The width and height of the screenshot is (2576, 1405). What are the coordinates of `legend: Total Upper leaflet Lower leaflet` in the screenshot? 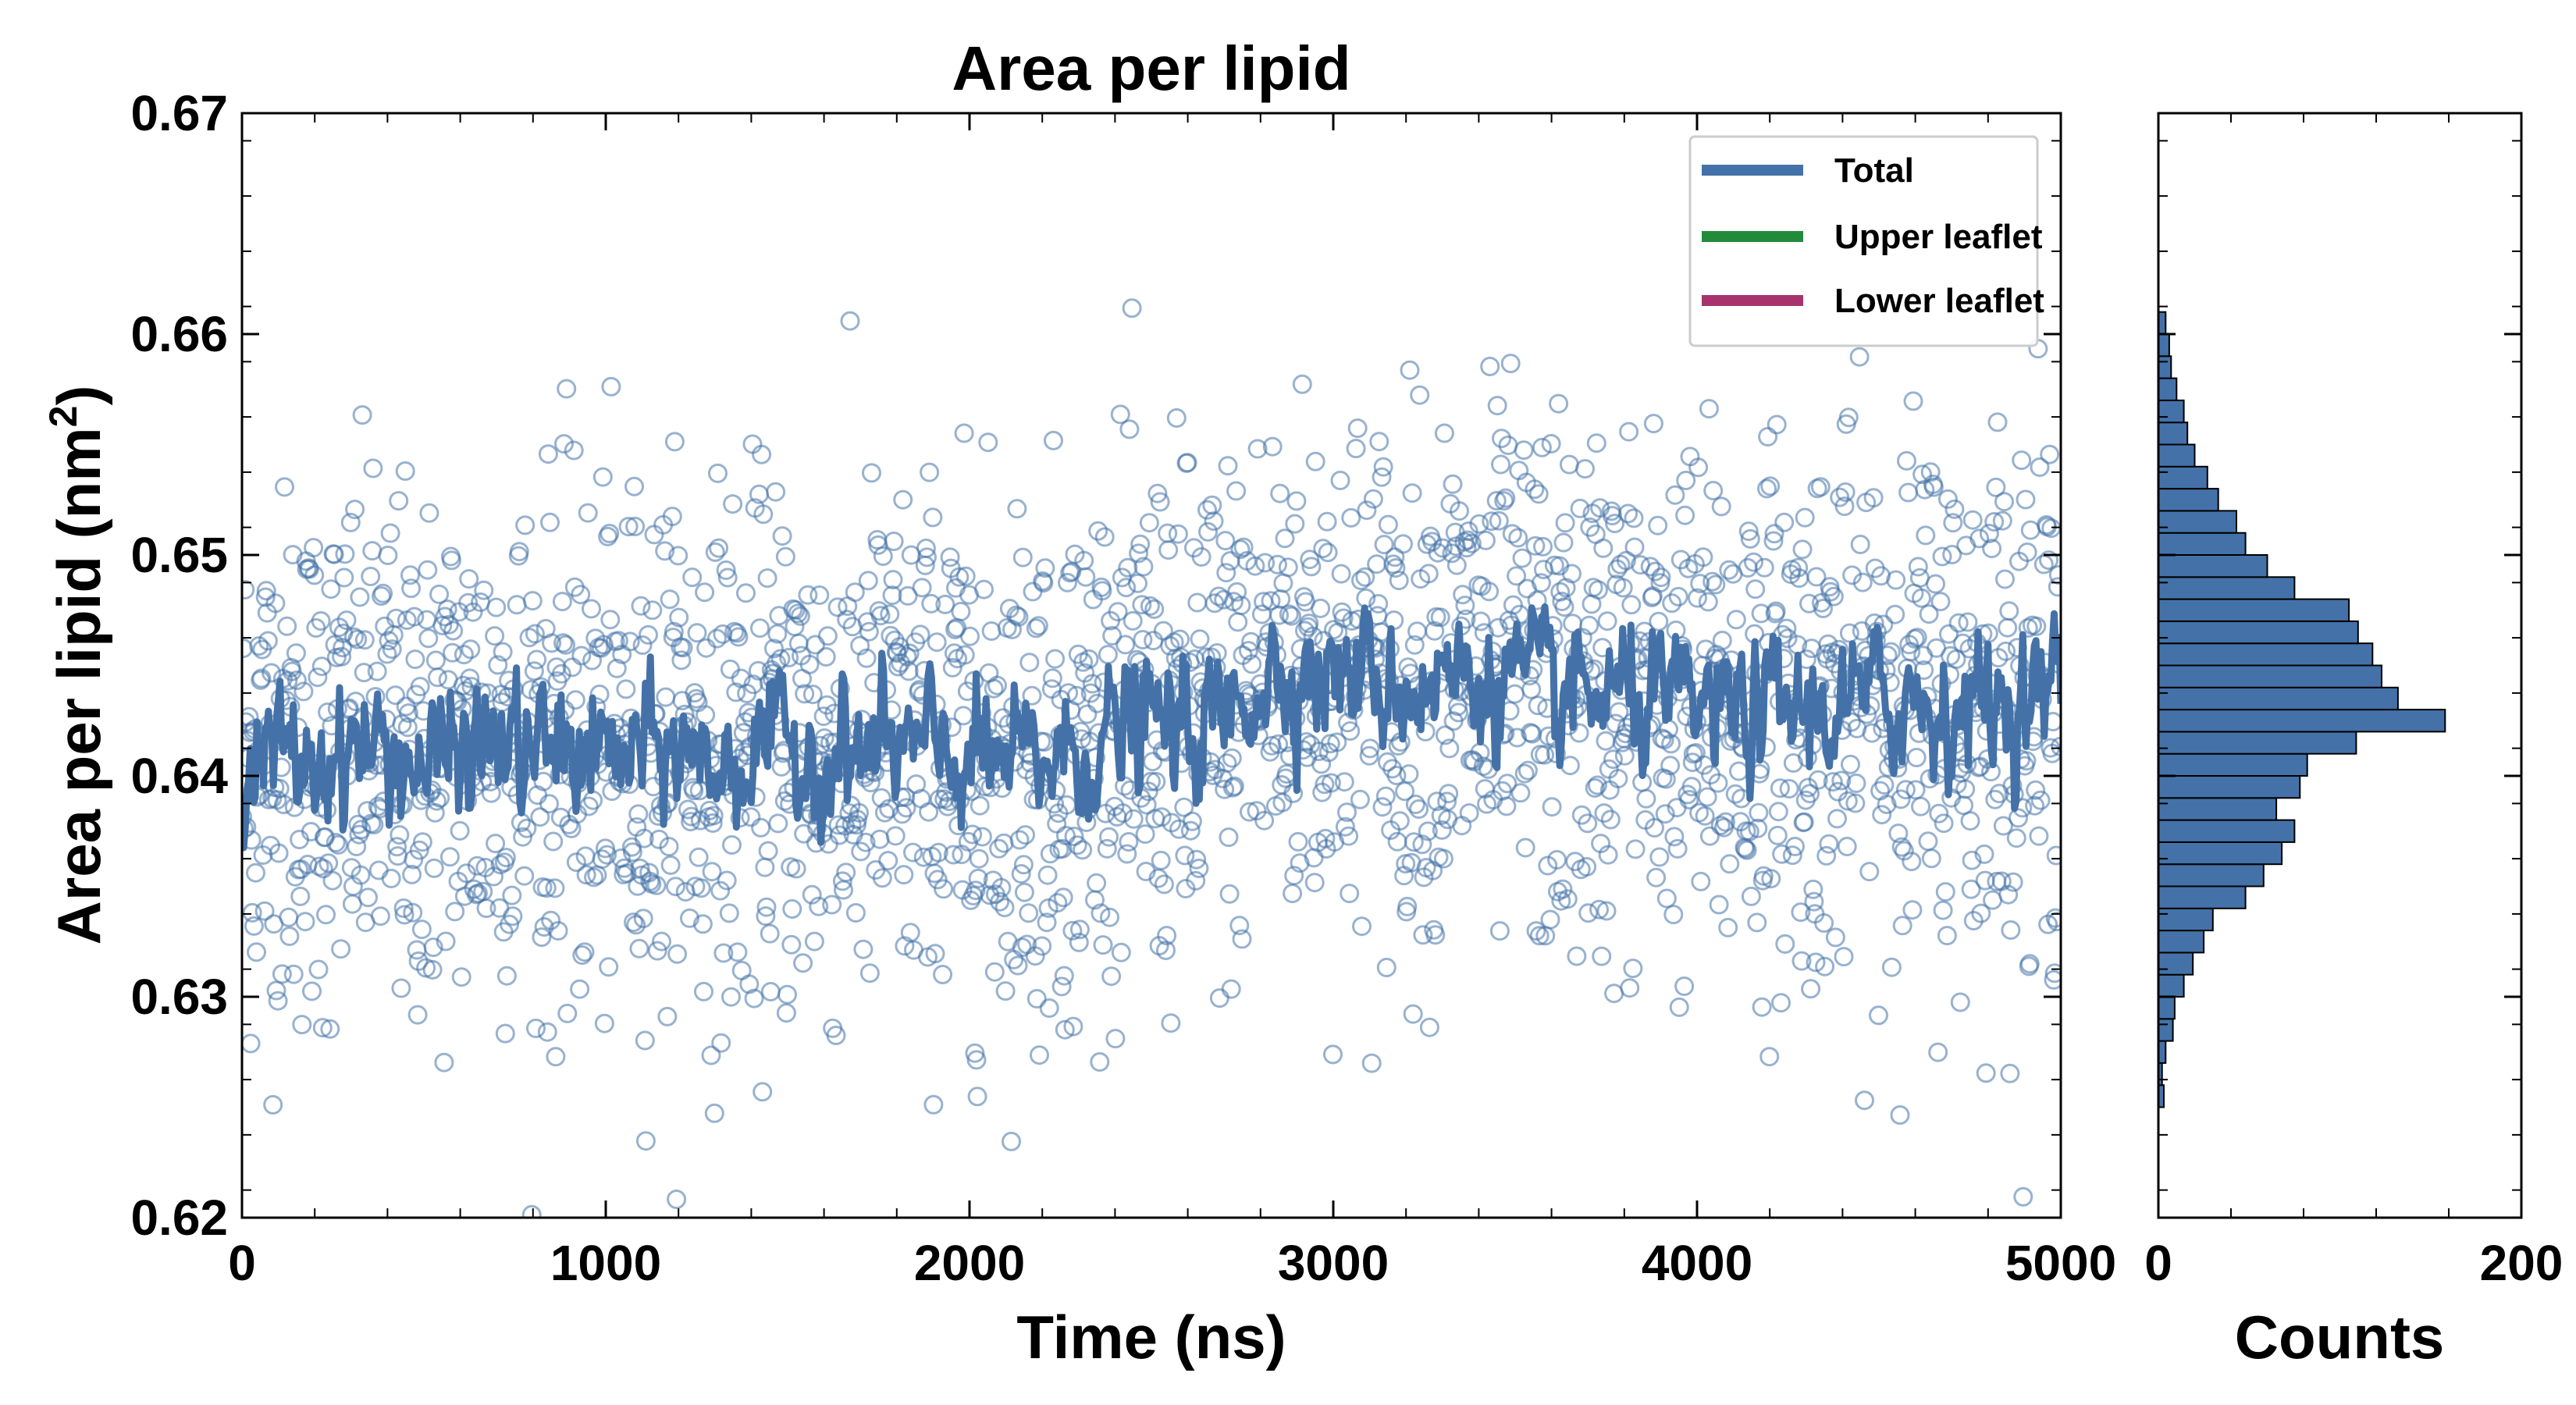 It's located at (1866, 241).